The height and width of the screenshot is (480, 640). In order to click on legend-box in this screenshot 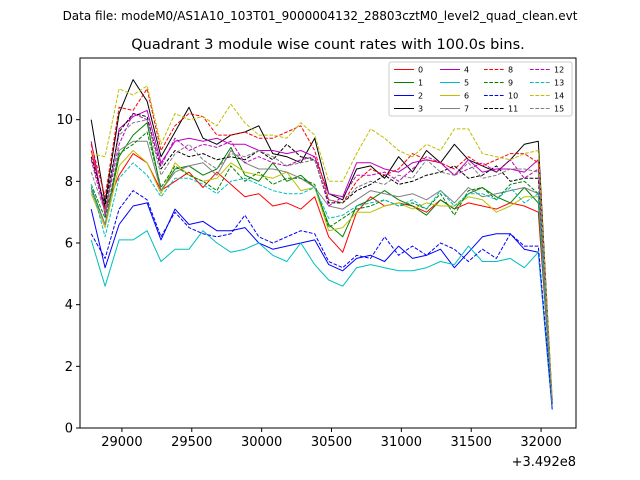, I will do `click(480, 89)`.